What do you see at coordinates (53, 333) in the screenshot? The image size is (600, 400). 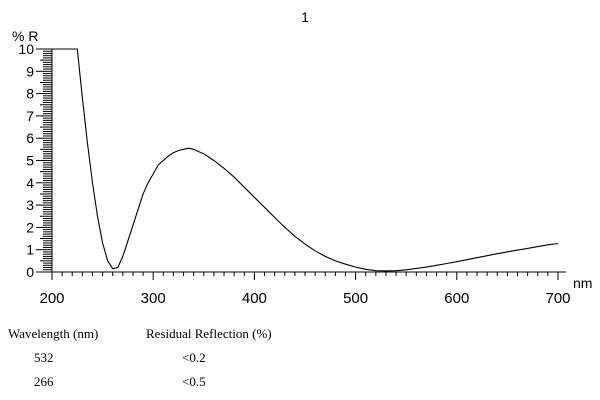 I see `table-header-wavelength: Wavelength (nm)` at bounding box center [53, 333].